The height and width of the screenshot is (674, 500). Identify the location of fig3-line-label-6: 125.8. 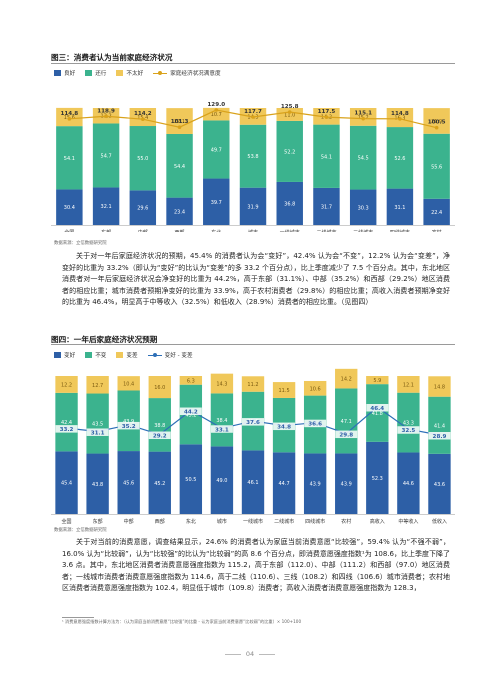
(290, 107).